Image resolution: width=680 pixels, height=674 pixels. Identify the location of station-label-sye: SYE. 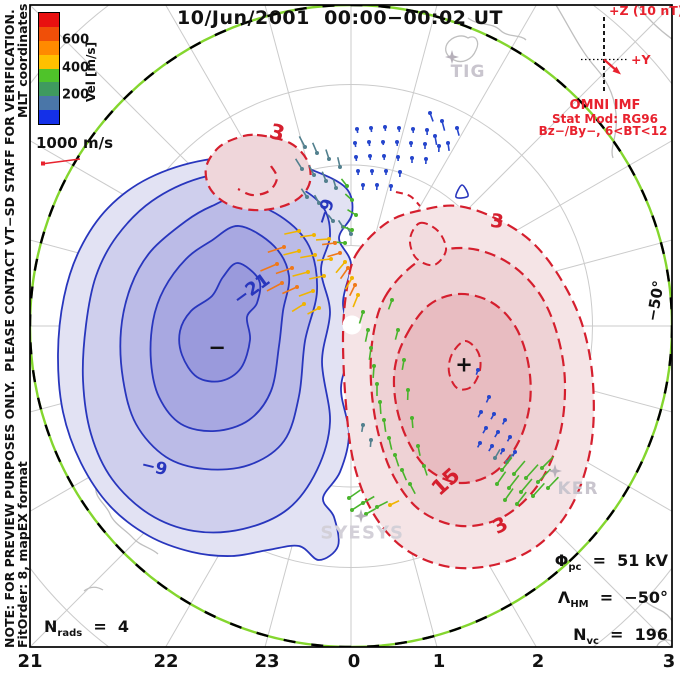
(341, 533).